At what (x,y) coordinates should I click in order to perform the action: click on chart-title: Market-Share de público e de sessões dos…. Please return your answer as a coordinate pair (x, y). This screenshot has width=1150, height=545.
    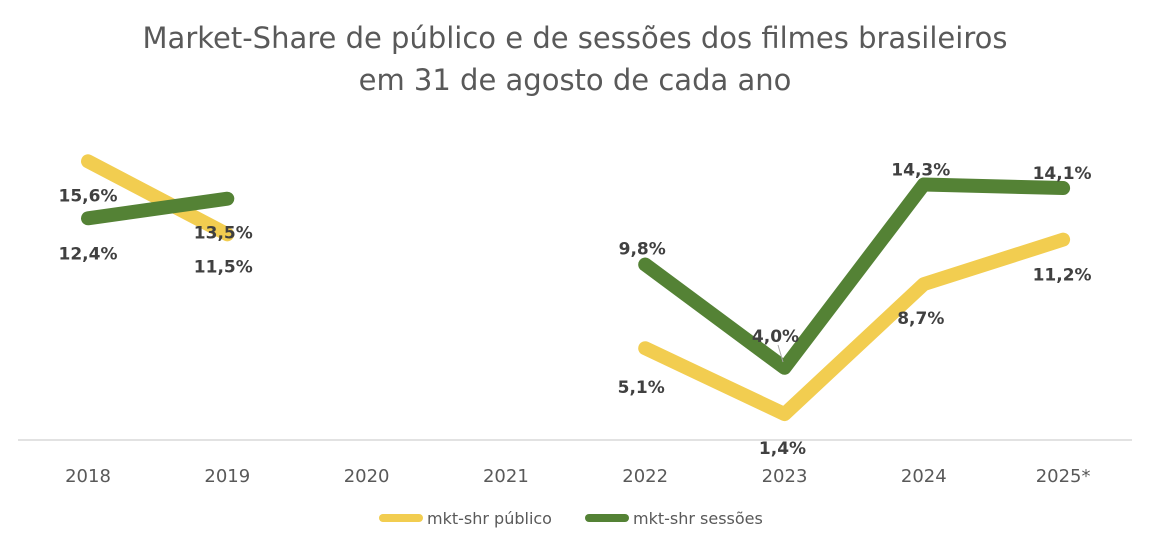
    Looking at the image, I should click on (575, 38).